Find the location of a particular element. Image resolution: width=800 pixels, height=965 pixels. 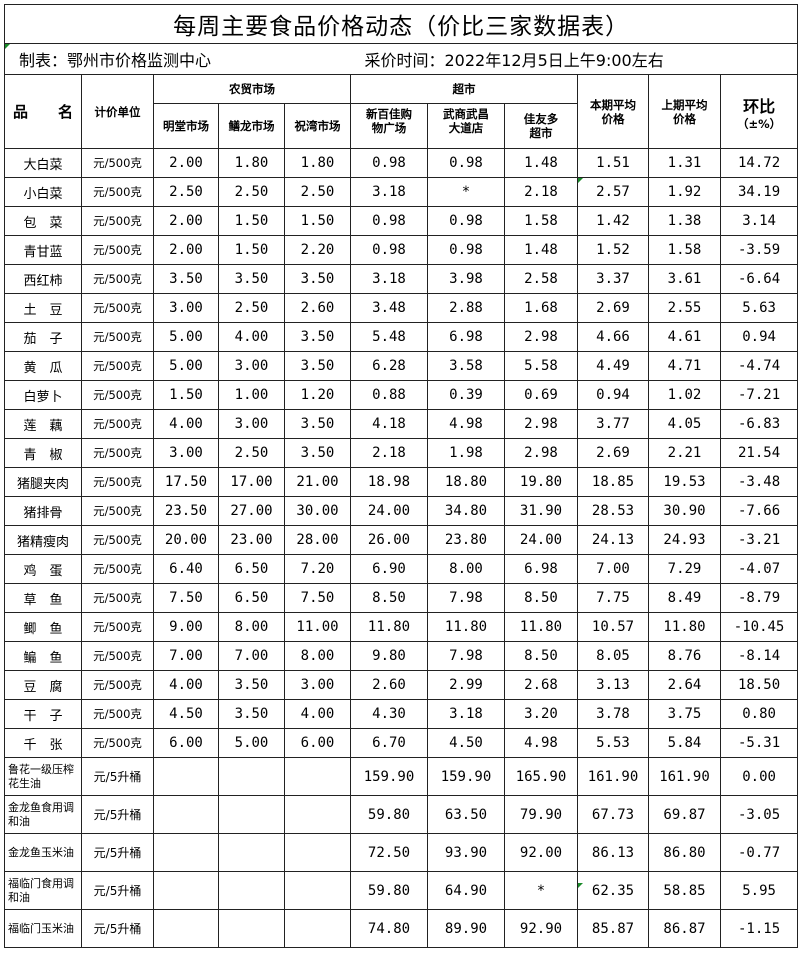

price-cell: 2.99 is located at coordinates (466, 685).